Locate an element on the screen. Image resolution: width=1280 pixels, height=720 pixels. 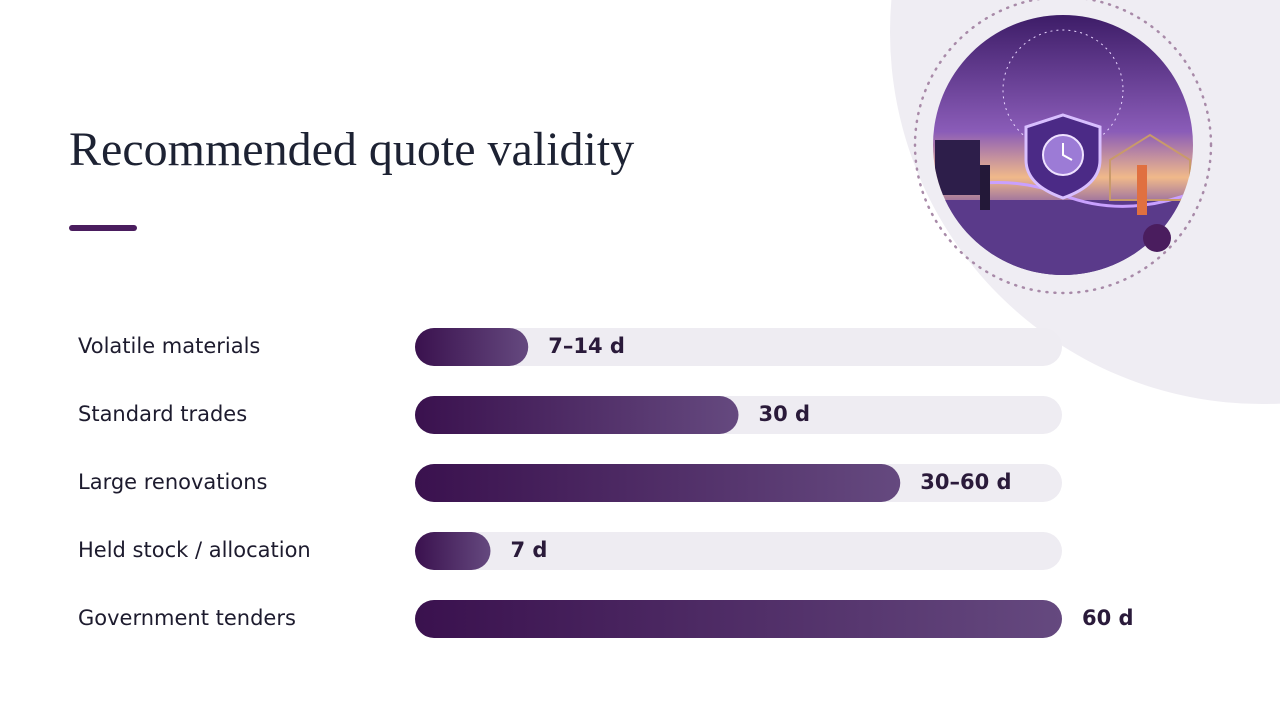
value-label: 30 d is located at coordinates (785, 414).